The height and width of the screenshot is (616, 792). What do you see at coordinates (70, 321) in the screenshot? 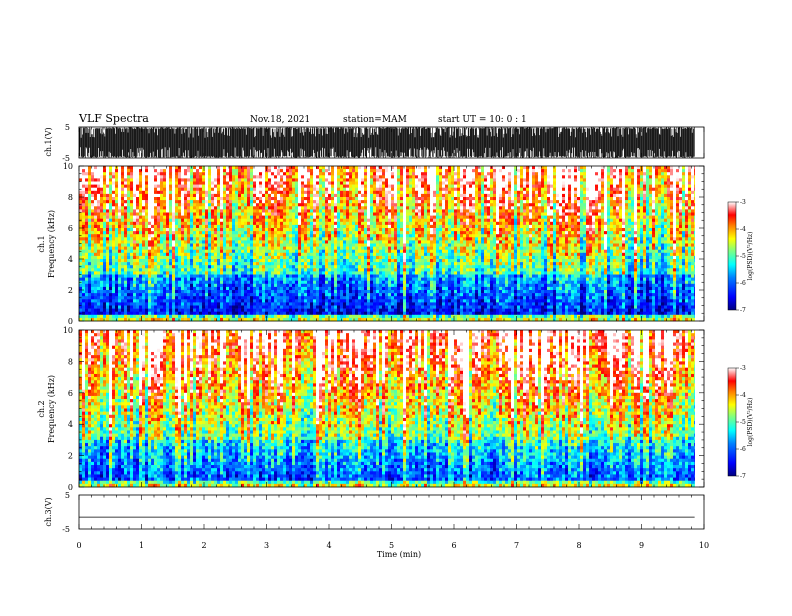
I see `y-tick-label: 0` at bounding box center [70, 321].